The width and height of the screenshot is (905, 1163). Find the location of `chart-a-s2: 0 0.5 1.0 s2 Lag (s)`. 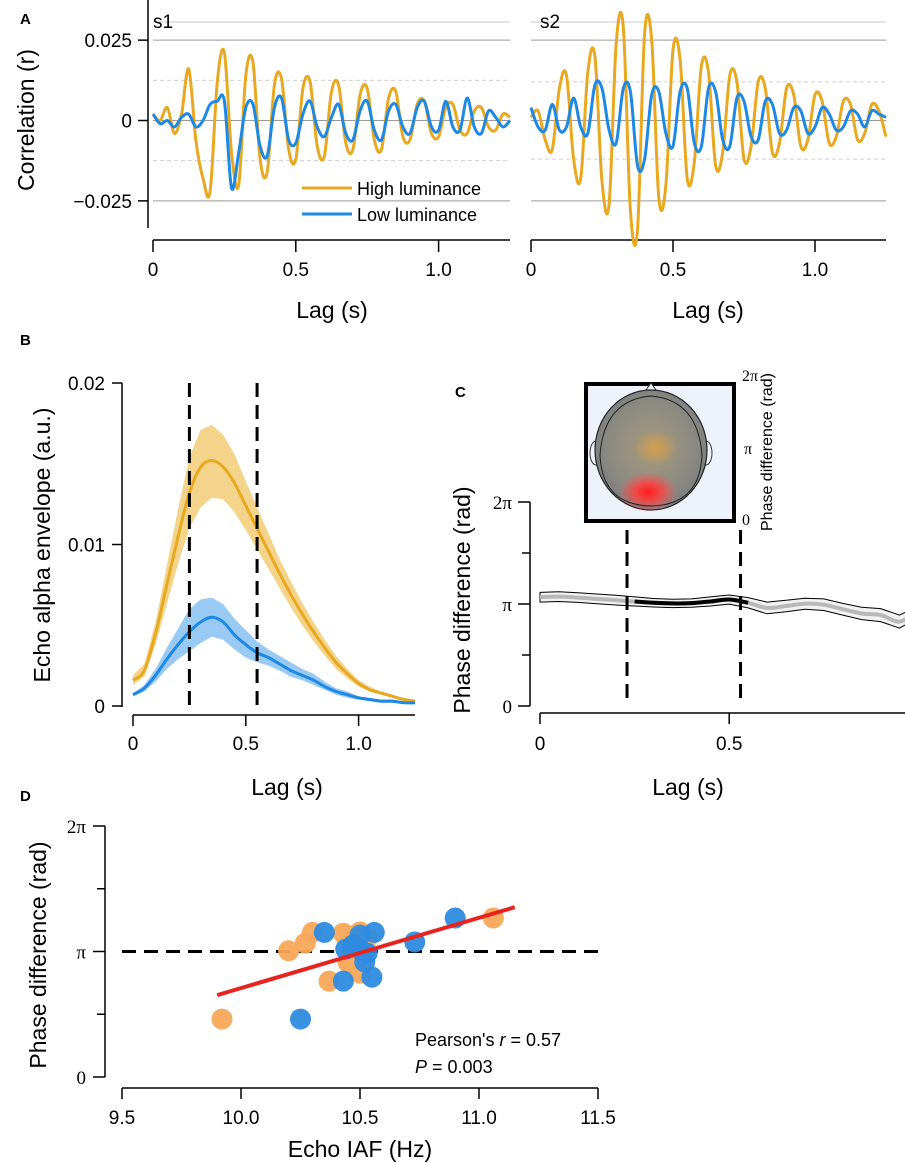

chart-a-s2: 0 0.5 1.0 s2 Lag (s) is located at coordinates (707, 167).